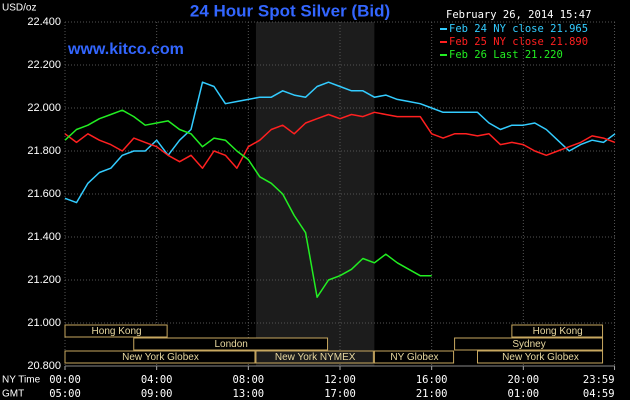  What do you see at coordinates (19, 8) in the screenshot?
I see `y-axis-label: USD/oz` at bounding box center [19, 8].